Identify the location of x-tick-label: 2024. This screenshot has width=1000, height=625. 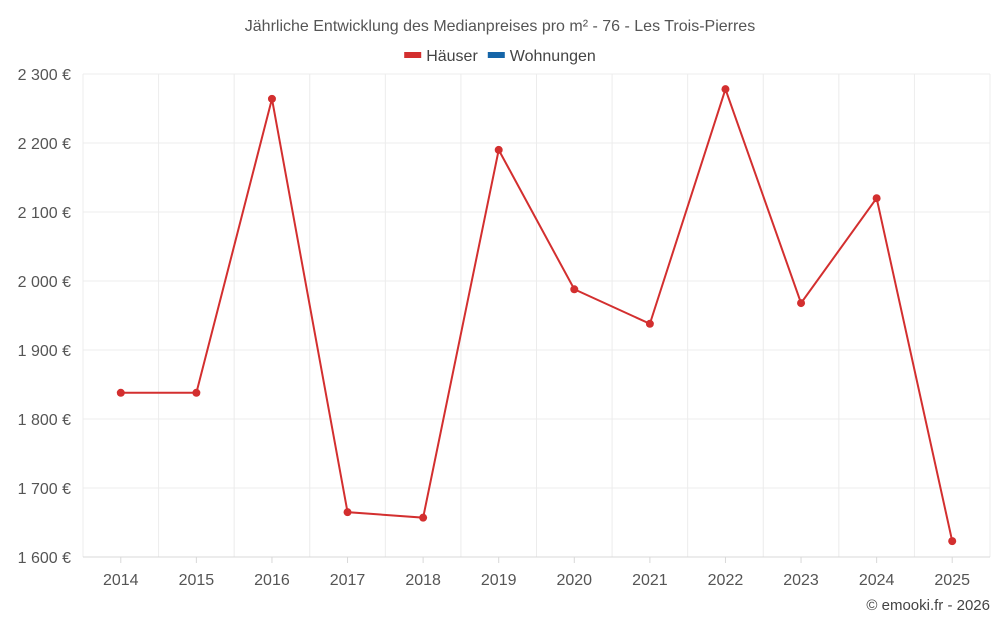
(877, 580).